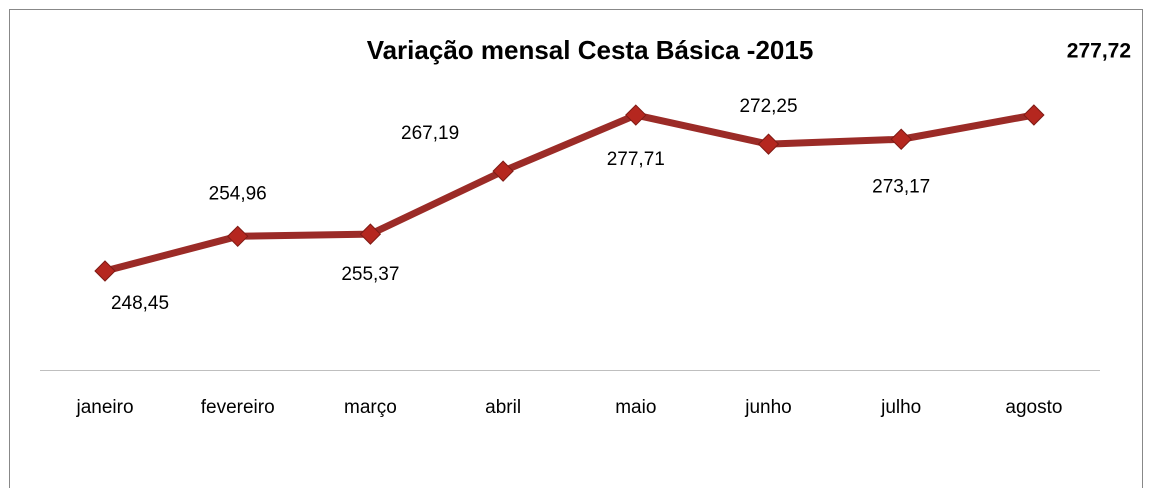 The image size is (1152, 488). What do you see at coordinates (430, 133) in the screenshot?
I see `data-label: 267,19` at bounding box center [430, 133].